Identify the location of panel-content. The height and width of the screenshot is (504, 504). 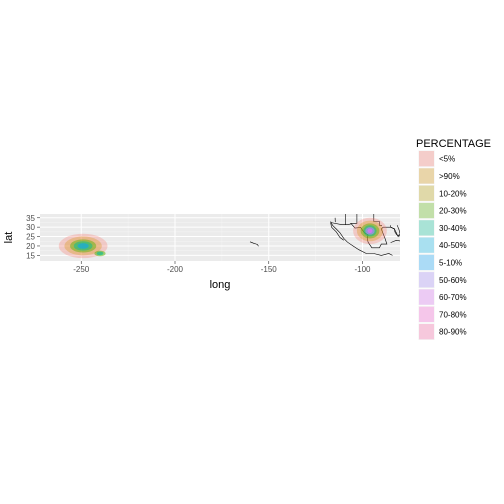
(220, 237).